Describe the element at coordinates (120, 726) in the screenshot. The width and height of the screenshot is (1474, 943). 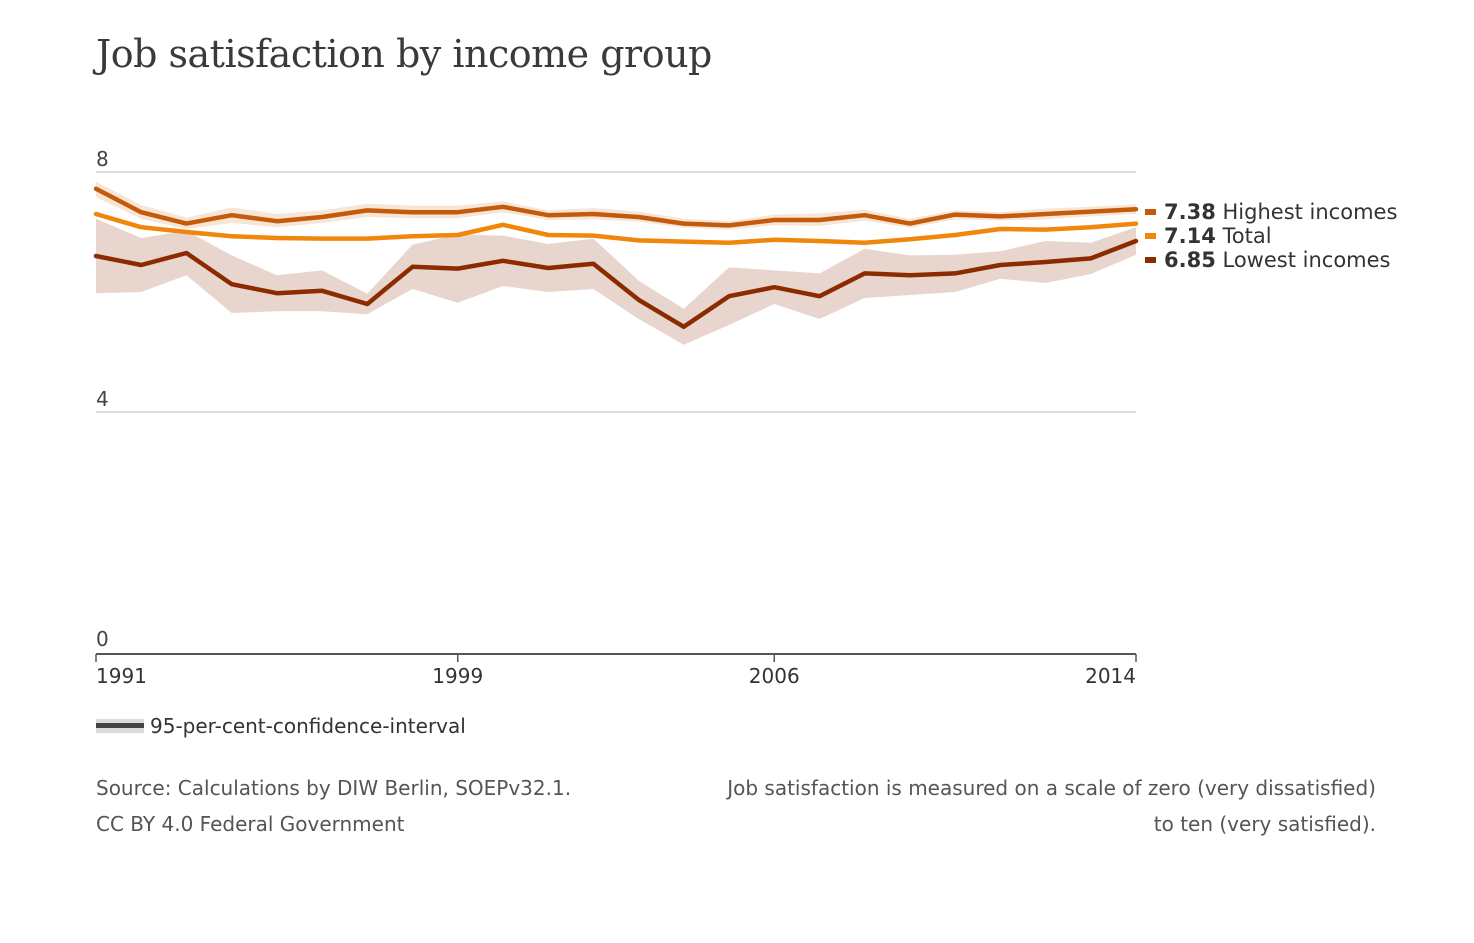
I see `confidence-interval-swatch` at that location.